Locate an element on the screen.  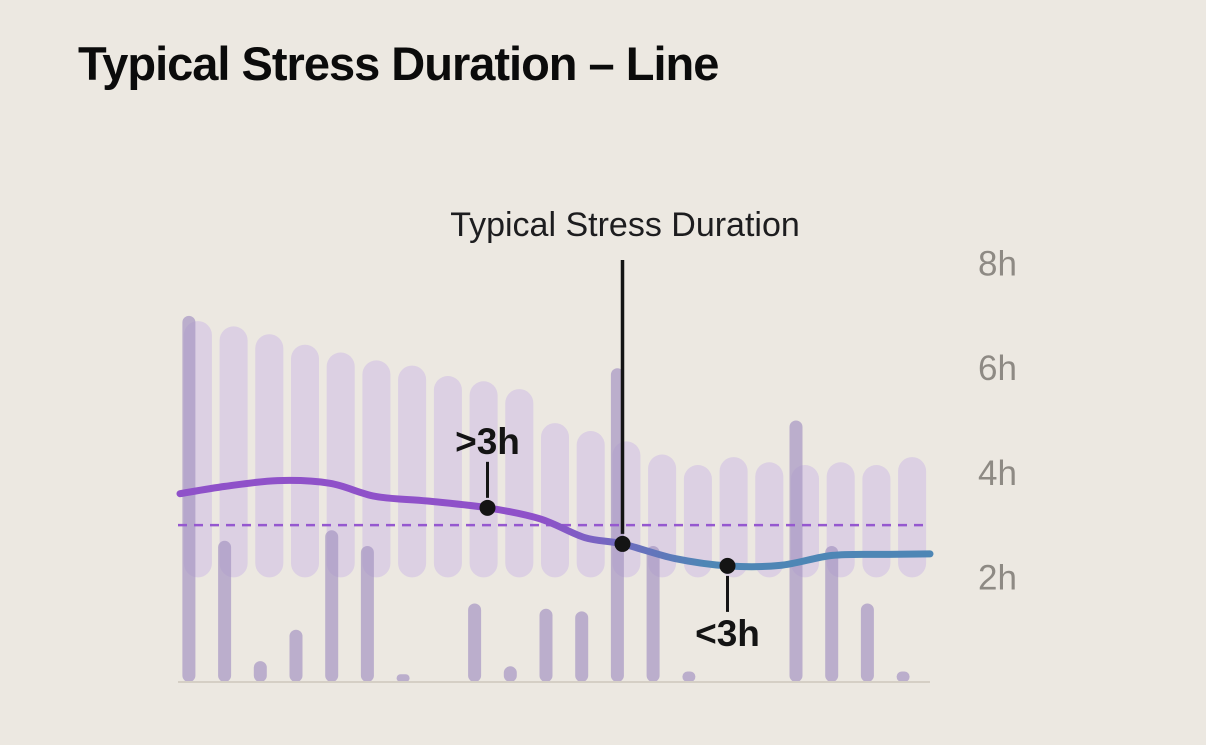
y-tick-label: 4h is located at coordinates (997, 473).